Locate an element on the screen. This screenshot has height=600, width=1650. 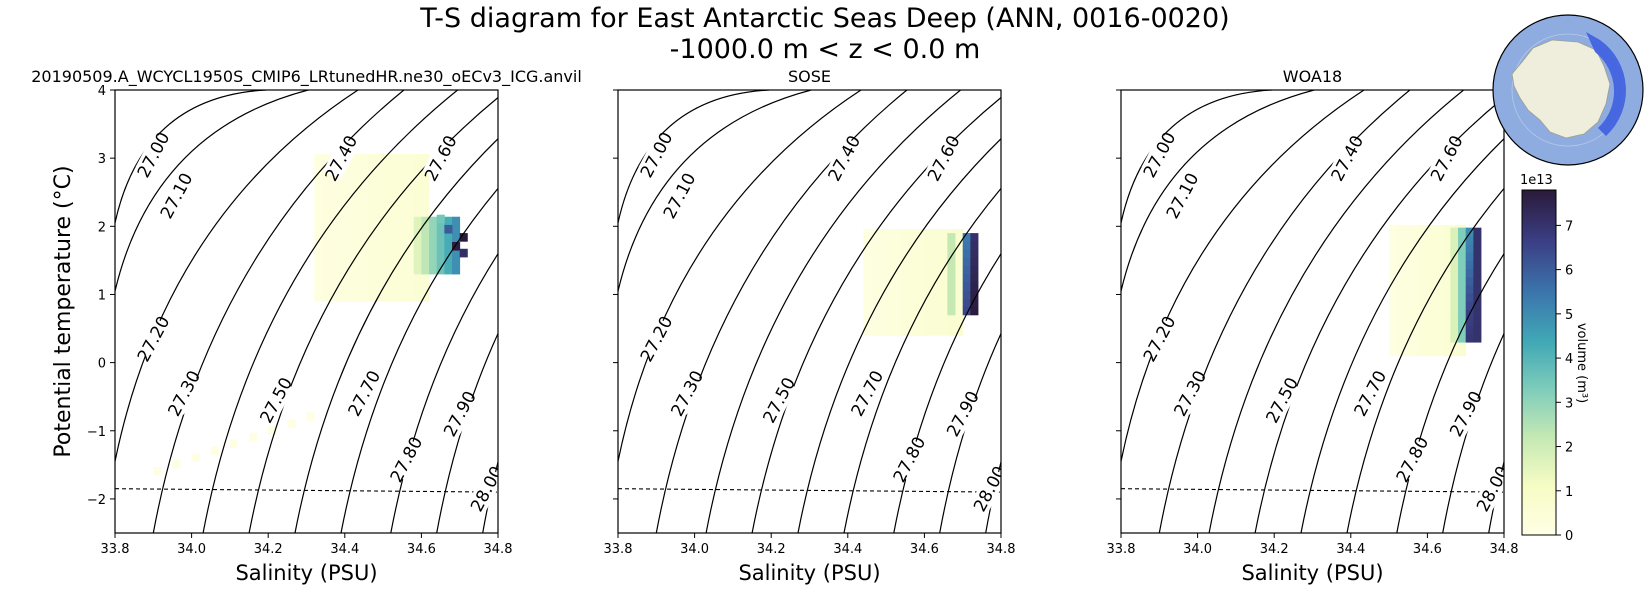
x-tick-label: 33.8 is located at coordinates (115, 549).